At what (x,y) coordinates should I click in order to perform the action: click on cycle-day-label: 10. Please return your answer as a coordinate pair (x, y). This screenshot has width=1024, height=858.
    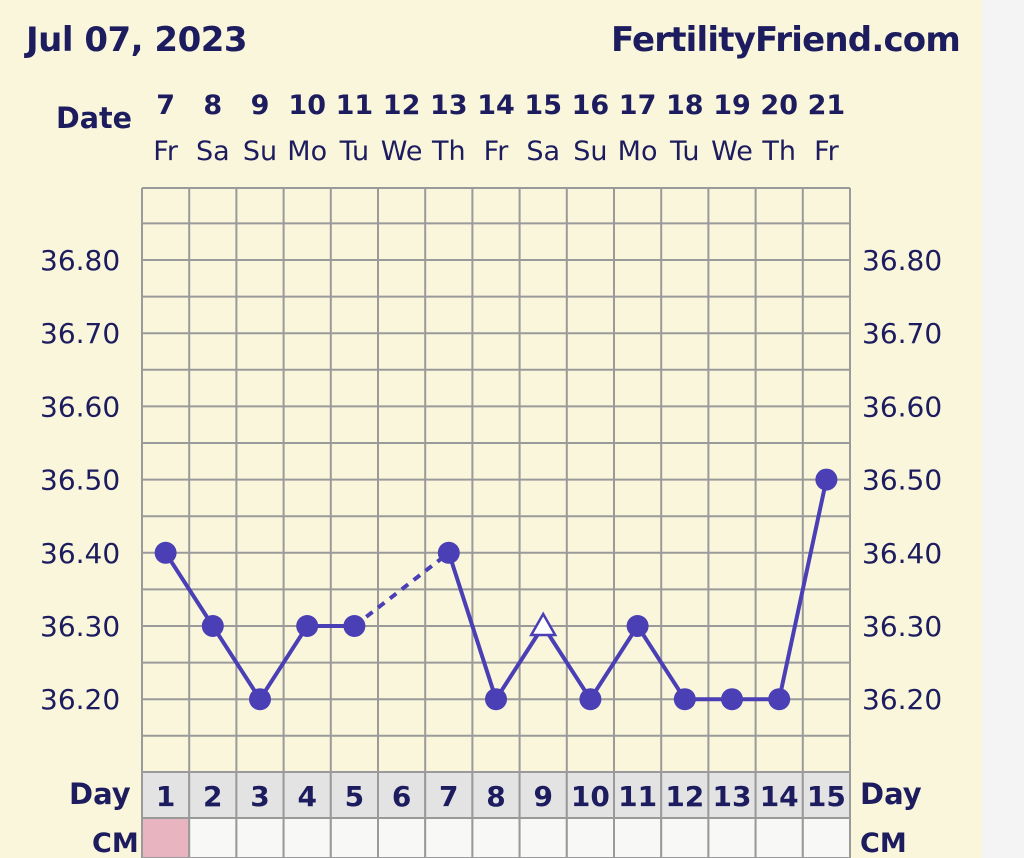
    Looking at the image, I should click on (590, 796).